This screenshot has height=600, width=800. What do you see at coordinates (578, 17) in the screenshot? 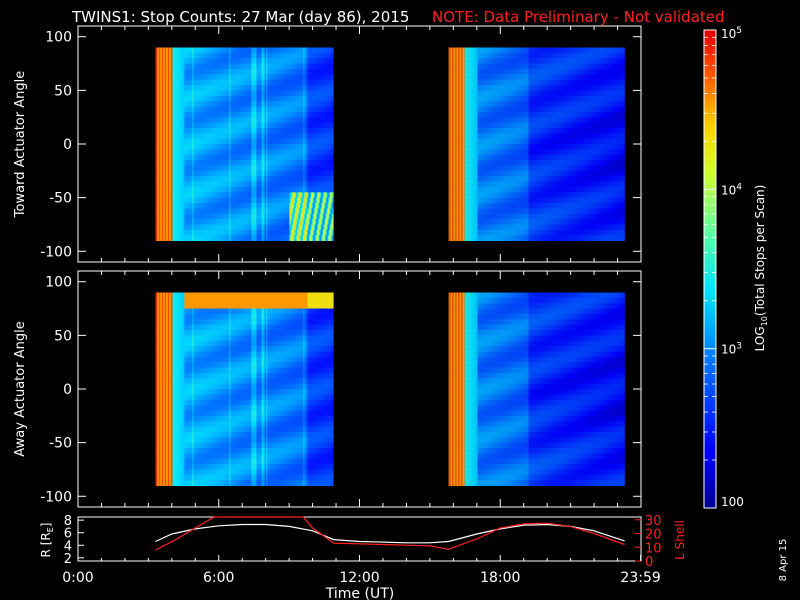
I see `preliminary-note: NOTE: Data Preliminary - Not validated` at bounding box center [578, 17].